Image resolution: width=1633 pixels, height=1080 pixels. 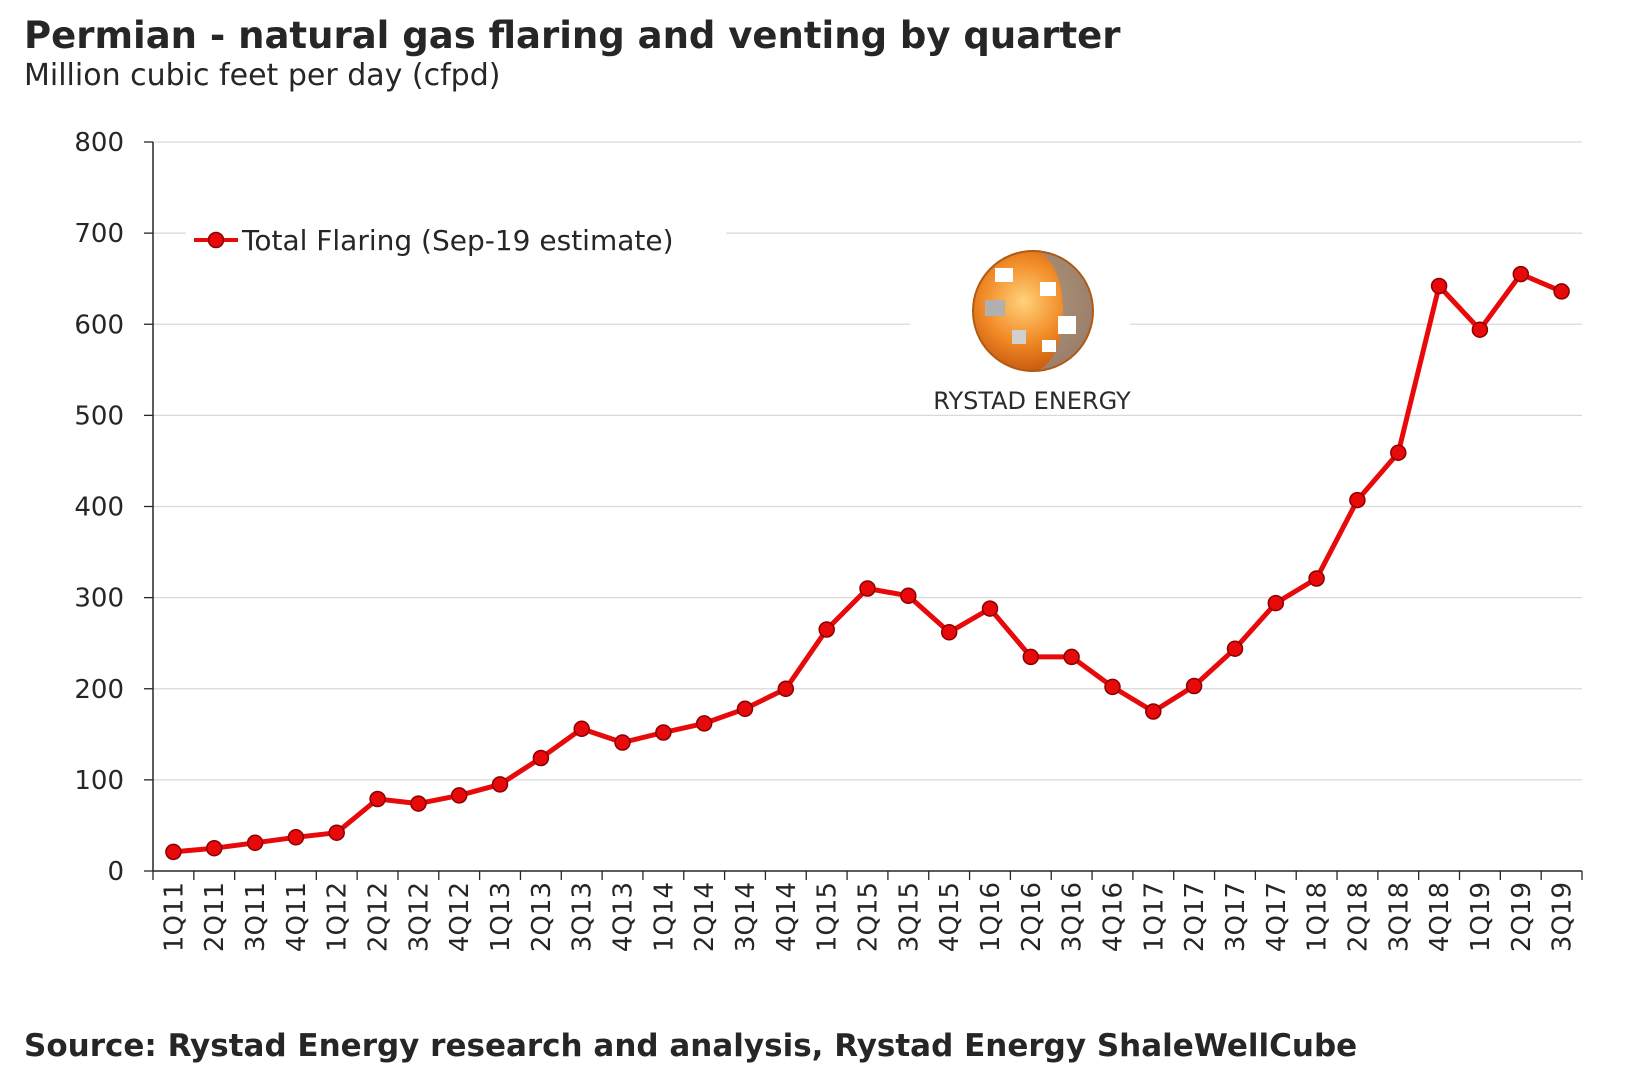 What do you see at coordinates (1358, 917) in the screenshot?
I see `x-tick-label: 2Q18` at bounding box center [1358, 917].